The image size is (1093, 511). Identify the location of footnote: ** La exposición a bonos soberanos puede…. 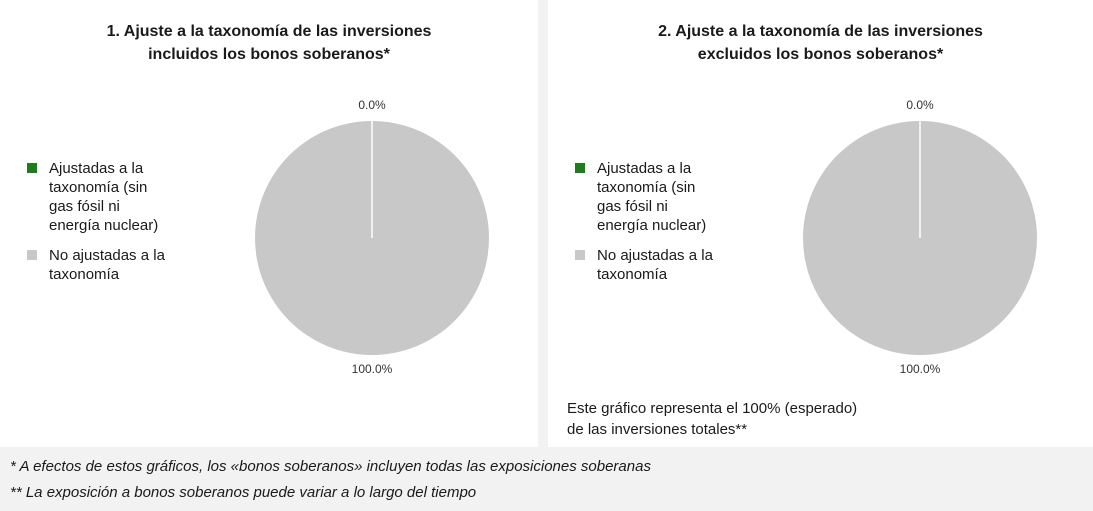
(243, 492).